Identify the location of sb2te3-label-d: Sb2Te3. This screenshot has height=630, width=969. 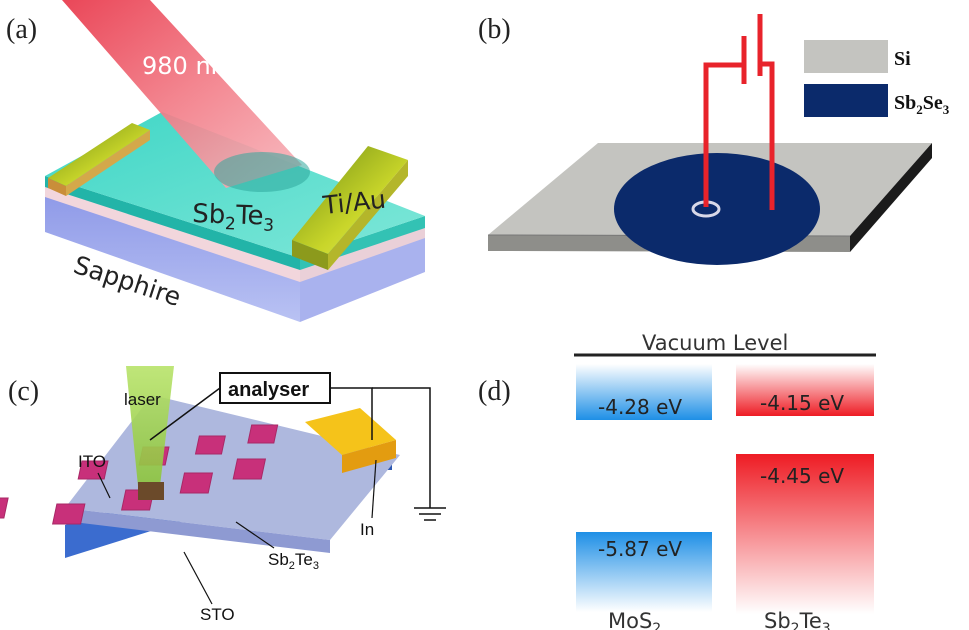
(797, 619).